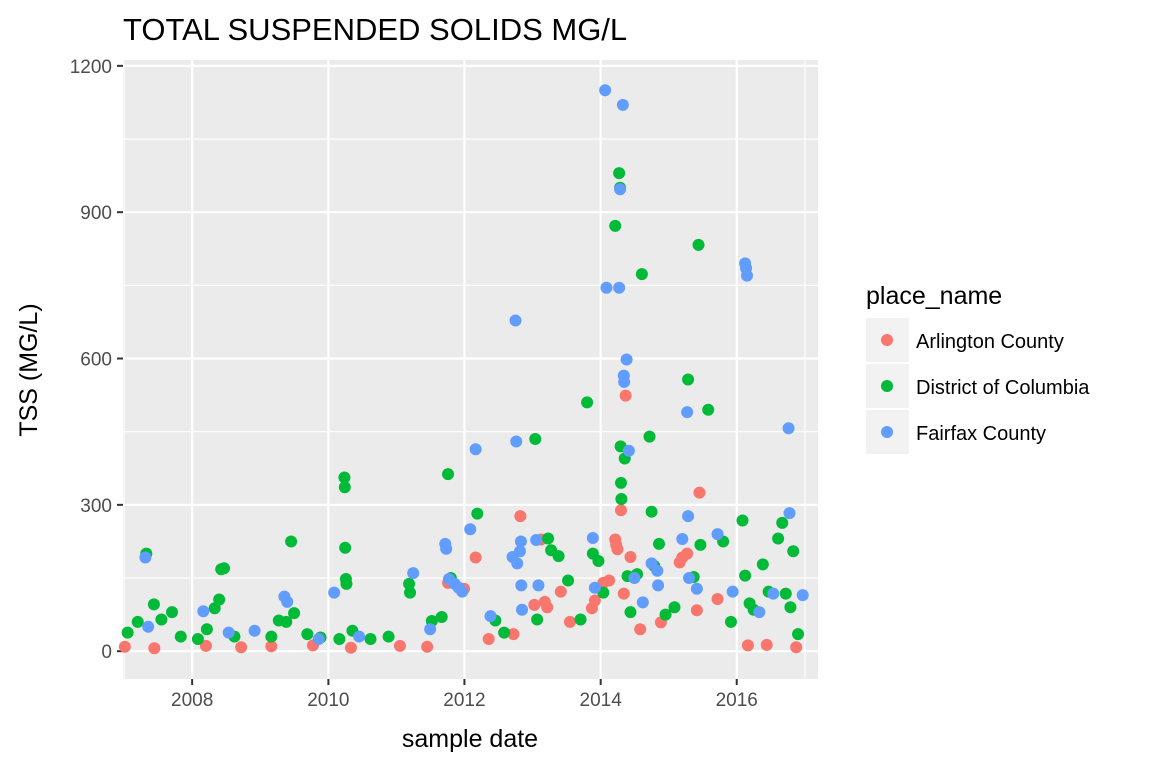 The height and width of the screenshot is (768, 1152). What do you see at coordinates (981, 434) in the screenshot?
I see `legend-label-fairfax: Fairfax County` at bounding box center [981, 434].